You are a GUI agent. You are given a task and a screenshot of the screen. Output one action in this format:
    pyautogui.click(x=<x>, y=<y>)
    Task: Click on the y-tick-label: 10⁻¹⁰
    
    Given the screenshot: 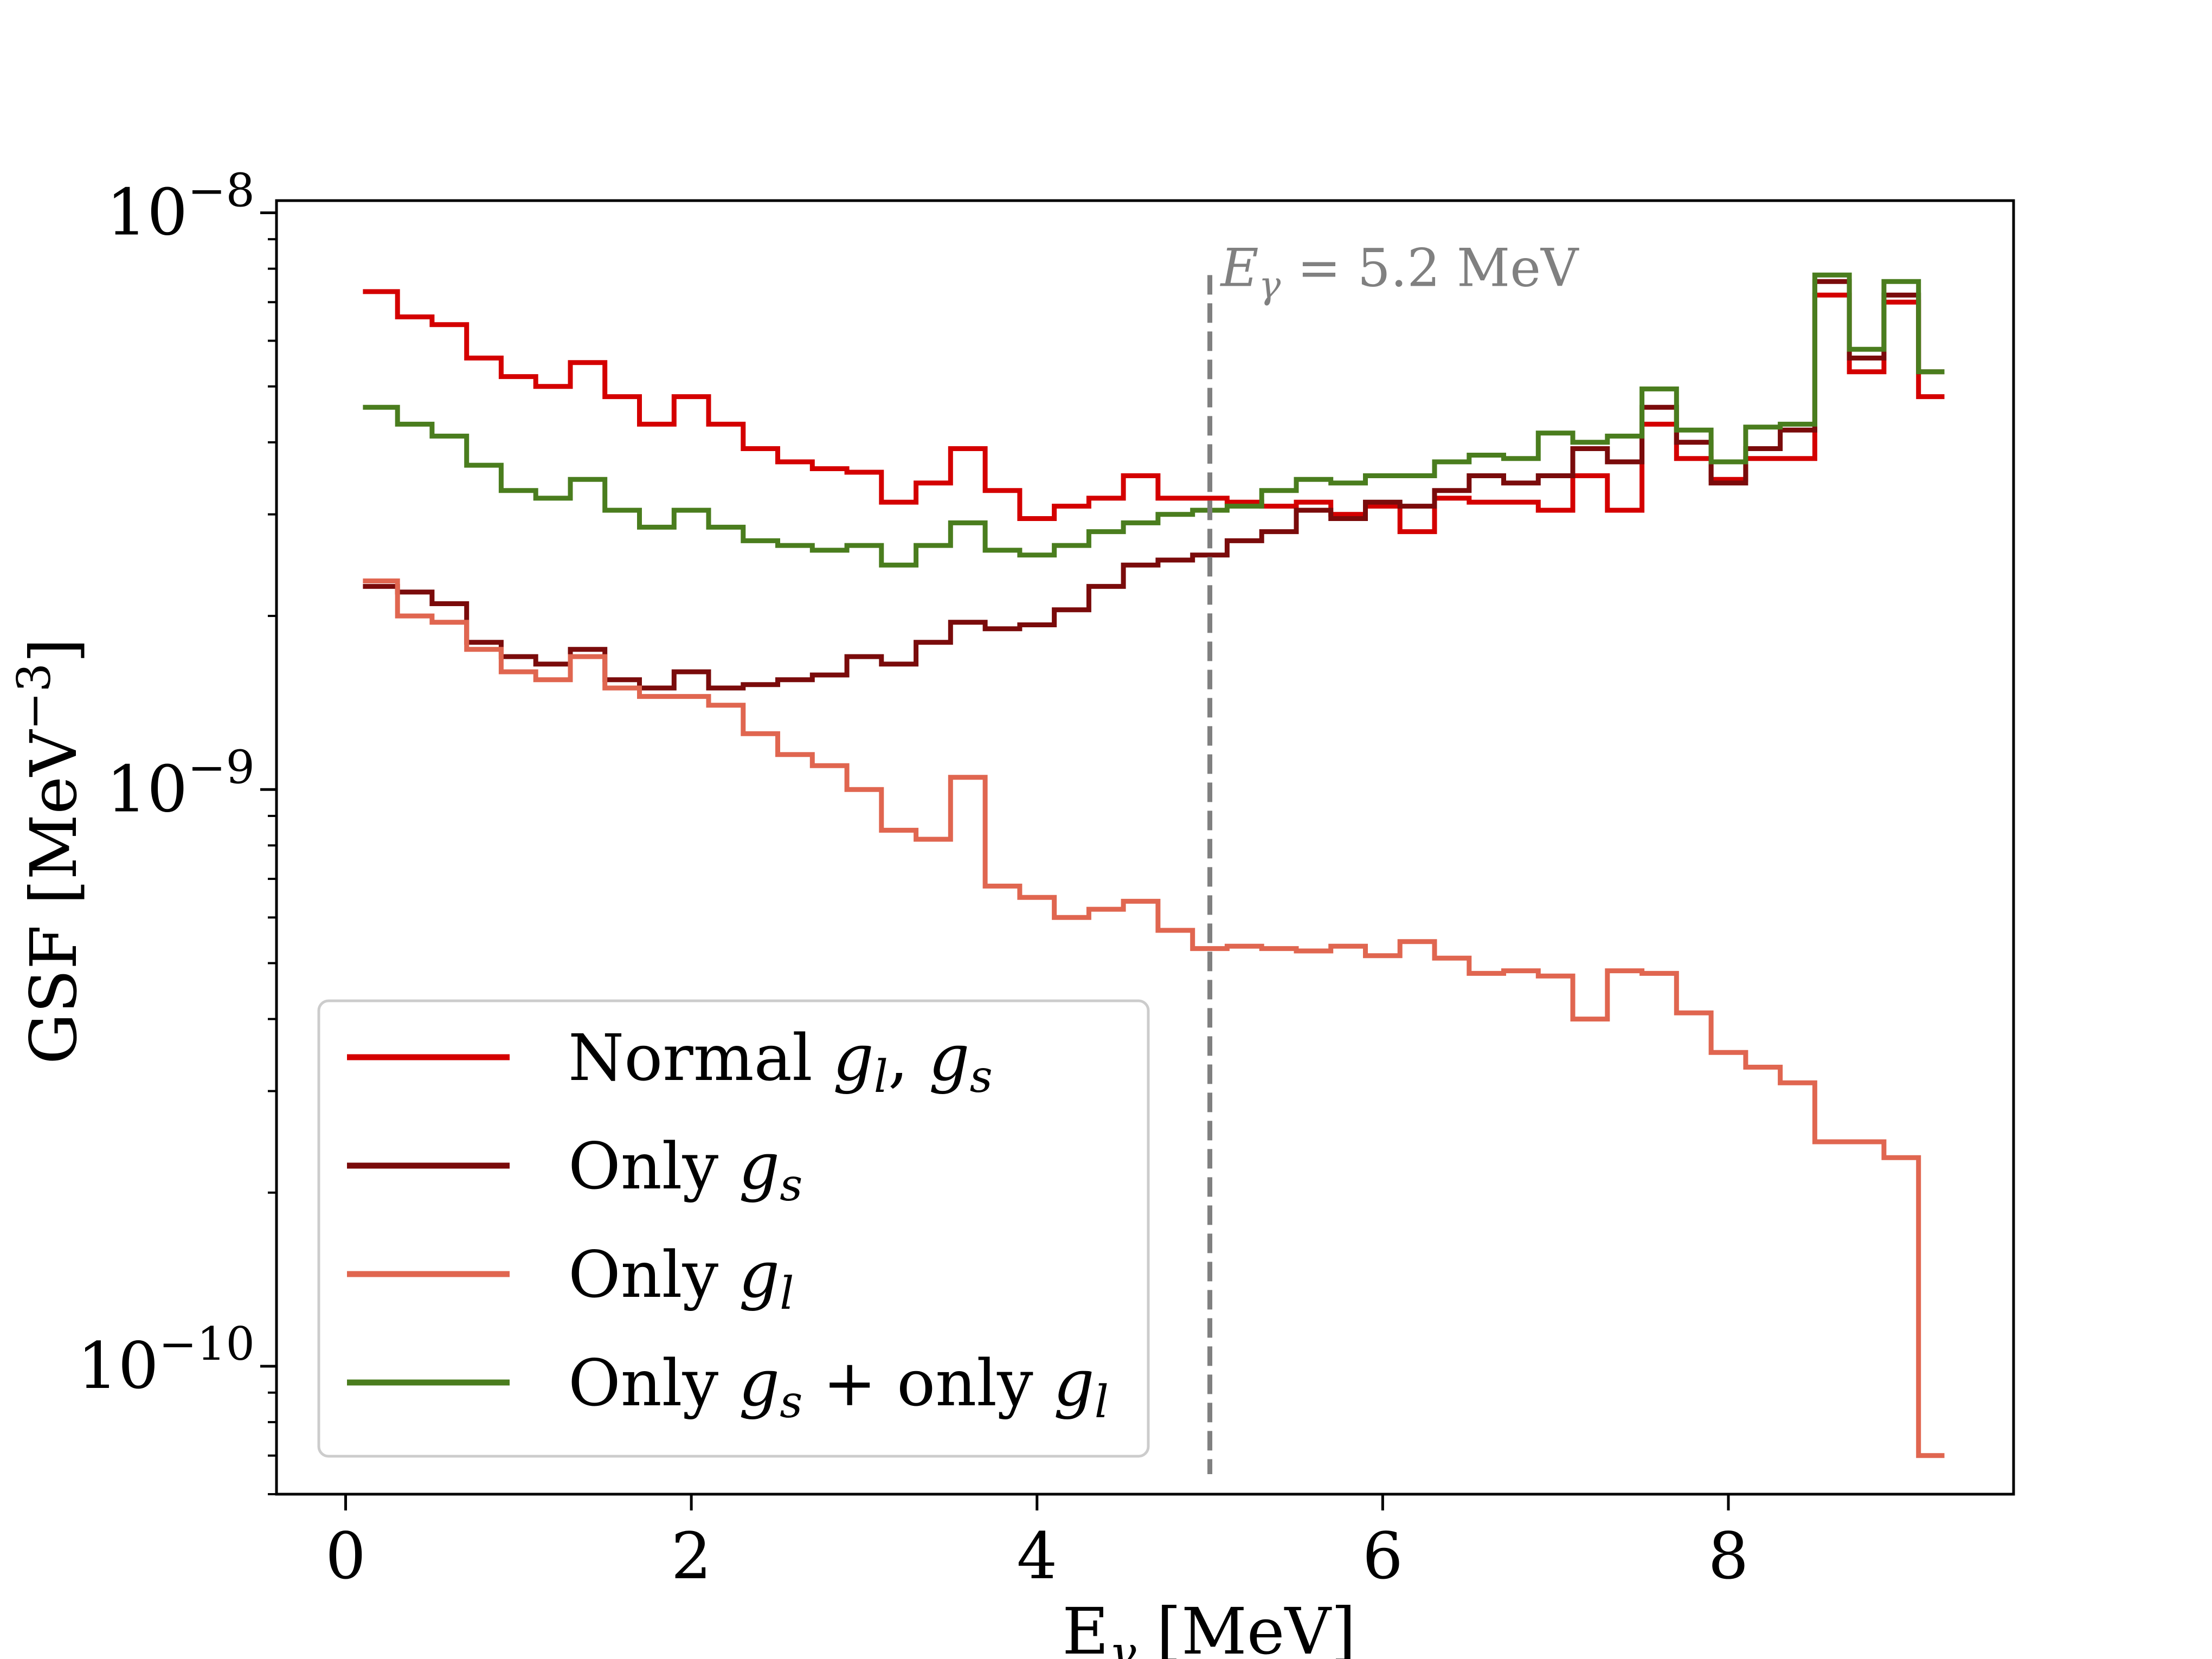 What is the action you would take?
    pyautogui.click(x=166, y=1360)
    